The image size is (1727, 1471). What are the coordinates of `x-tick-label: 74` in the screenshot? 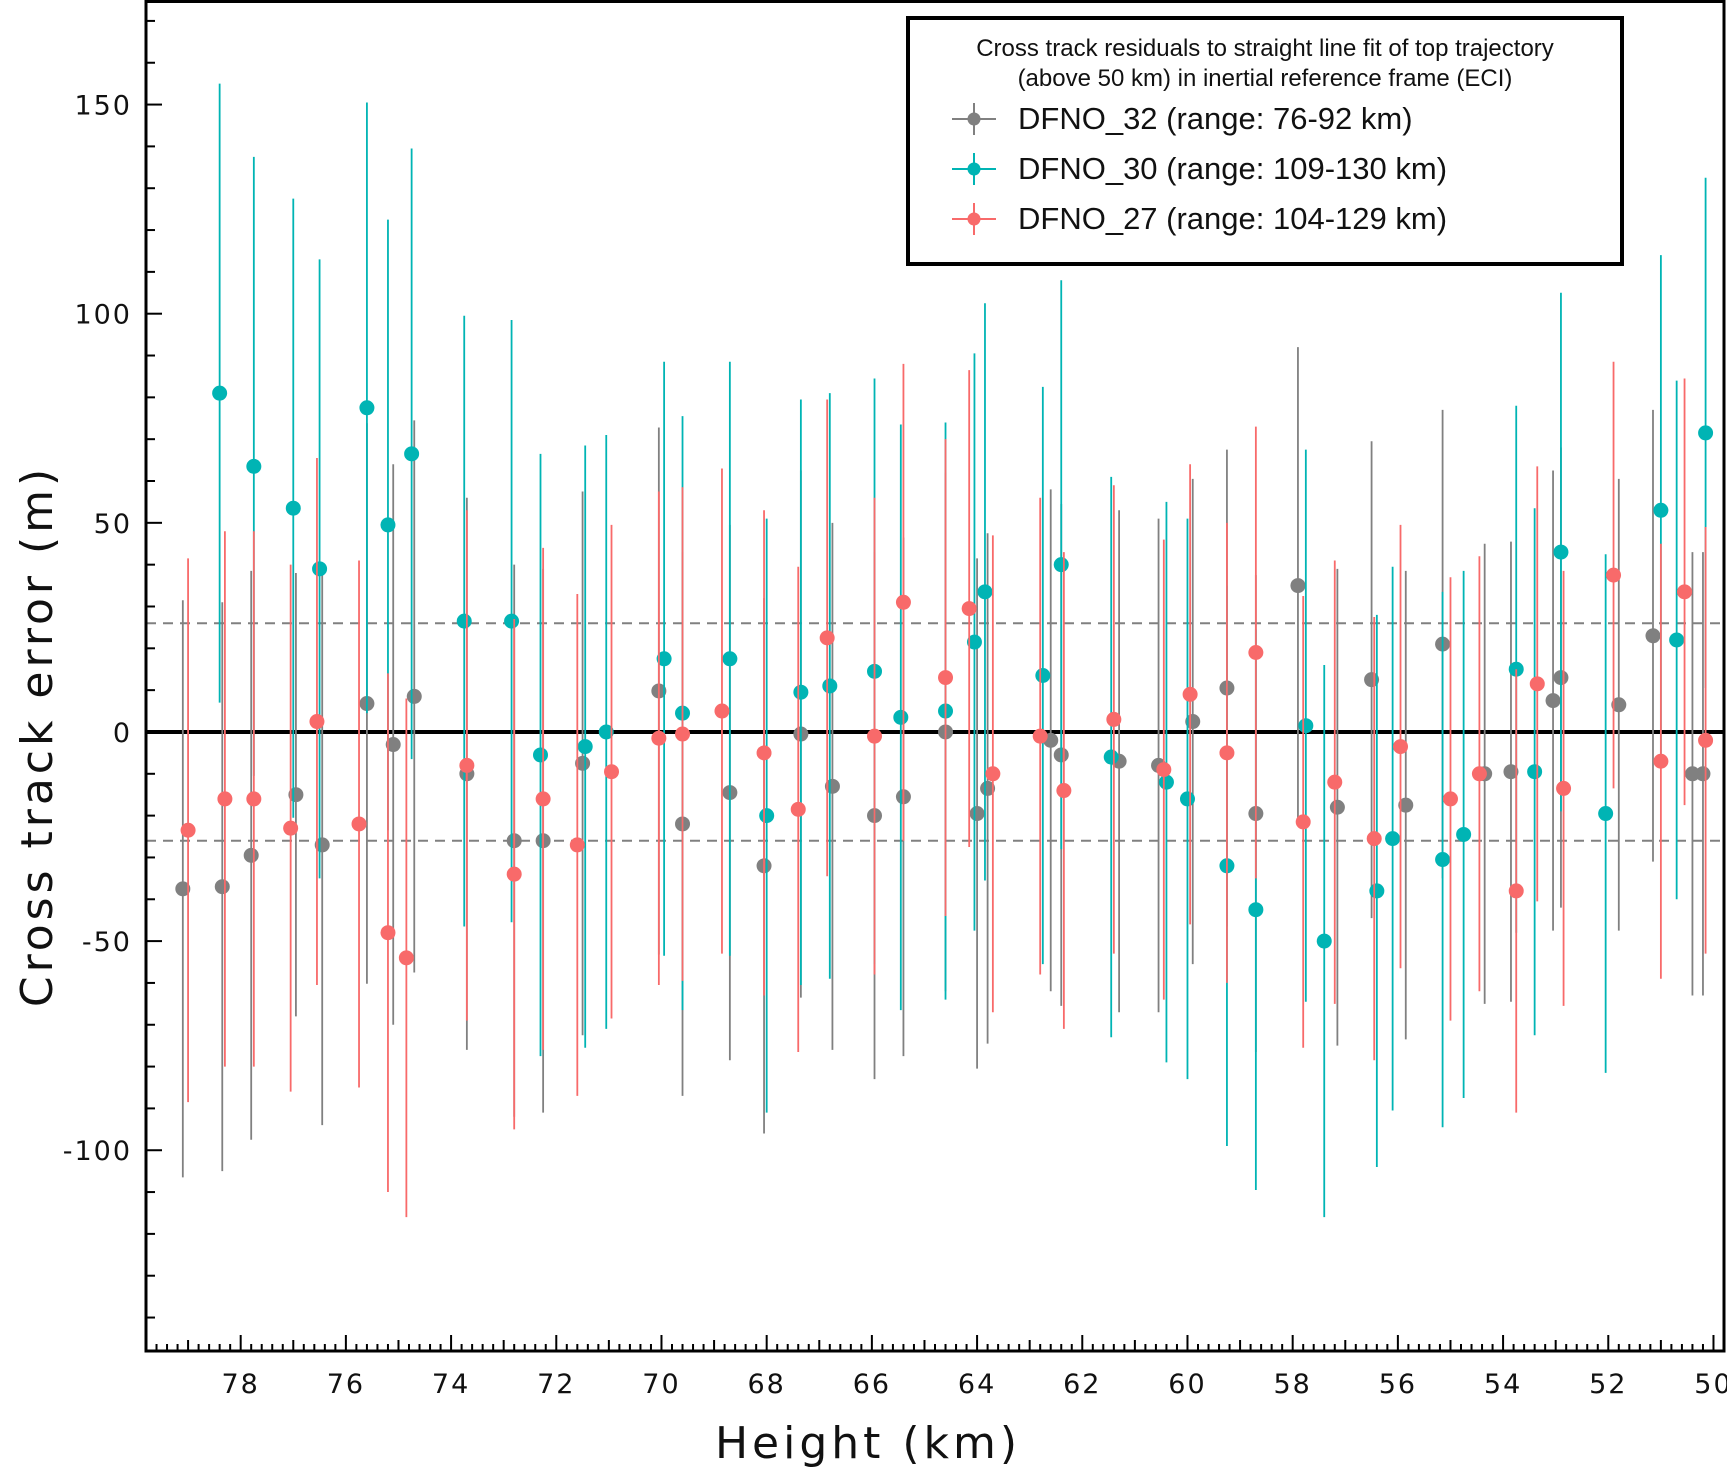 It's located at (451, 1384).